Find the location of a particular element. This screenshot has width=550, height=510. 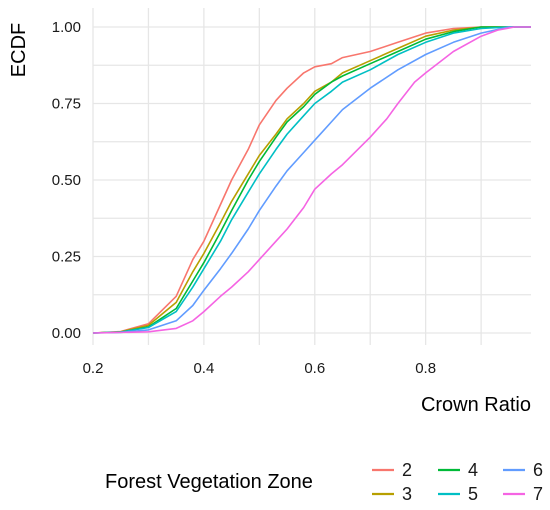

legend: Forest Vegetation Zone 2 3 4 5 6 7 is located at coordinates (324, 482).